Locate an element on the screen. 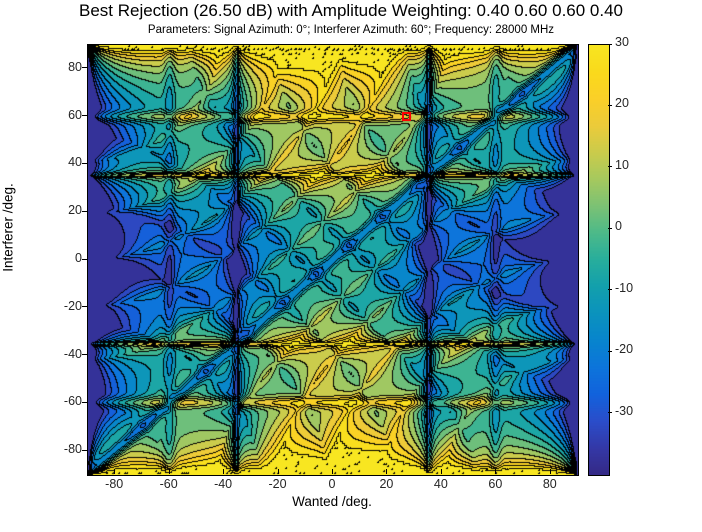 This screenshot has width=702, height=532. y-tick-label: 80 is located at coordinates (75, 66).